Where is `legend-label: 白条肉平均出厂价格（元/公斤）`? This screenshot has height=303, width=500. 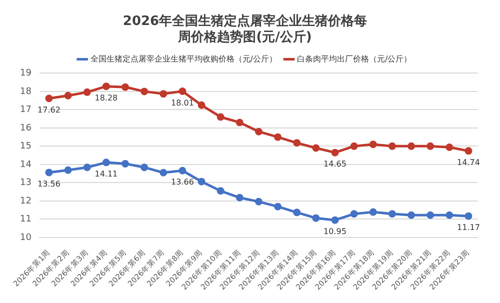
legend-label: 白条肉平均出厂价格（元/公斤） is located at coordinates (354, 59).